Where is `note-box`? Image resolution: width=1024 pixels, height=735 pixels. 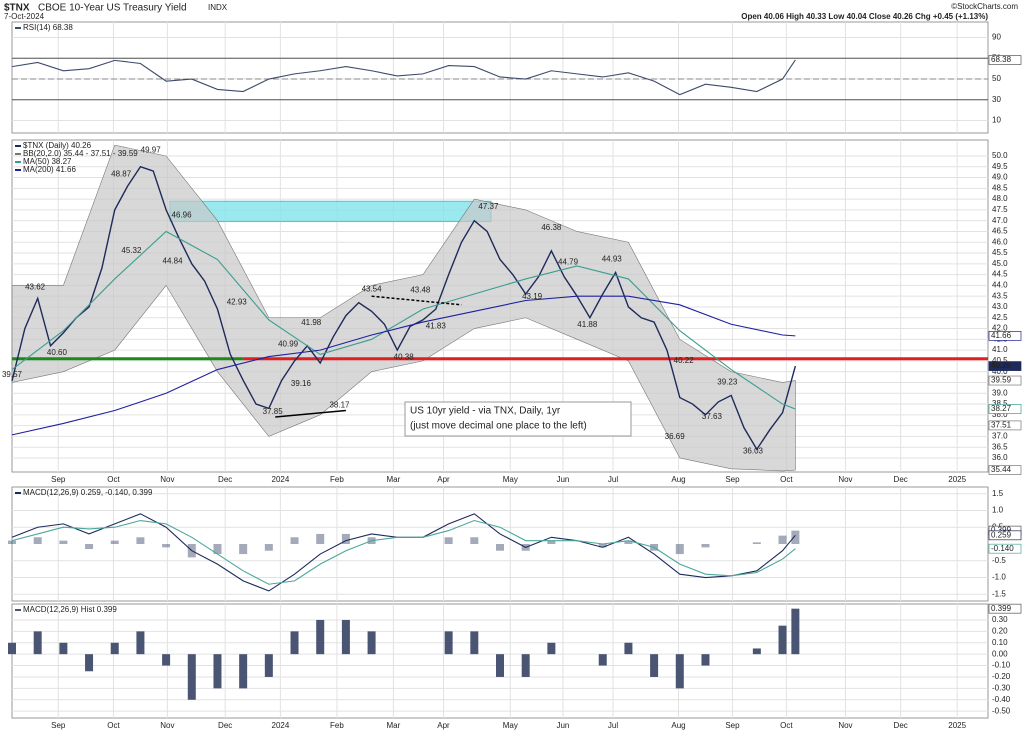
note-box is located at coordinates (518, 419).